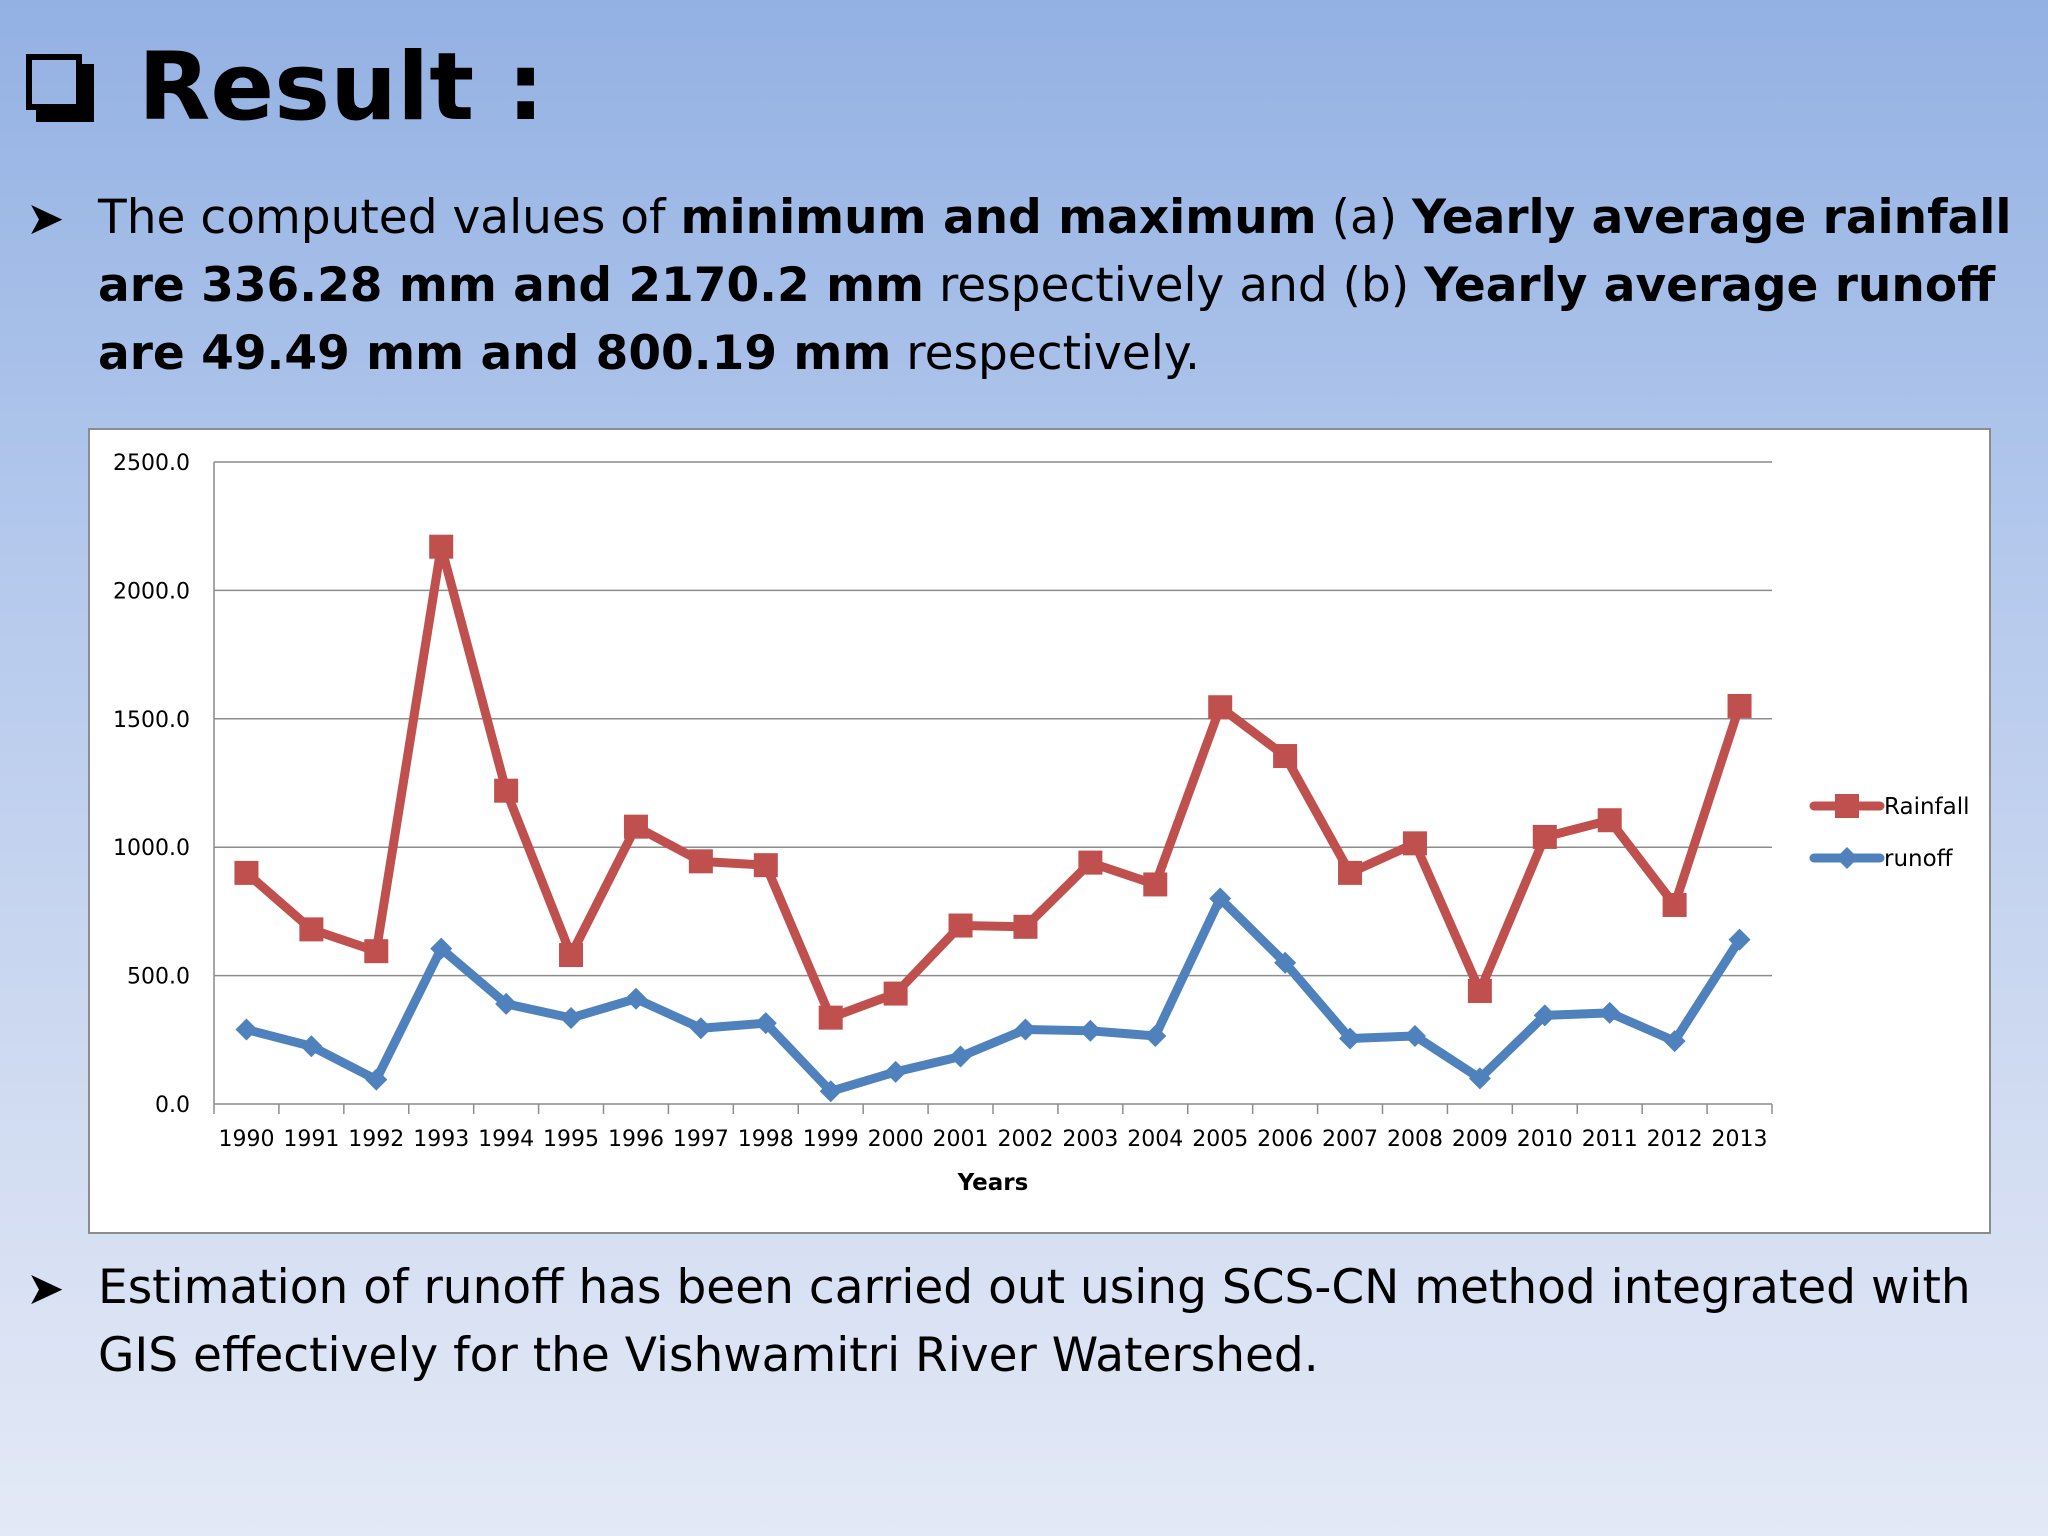 This screenshot has width=2048, height=1536. What do you see at coordinates (341, 87) in the screenshot?
I see `slide-title: Result :` at bounding box center [341, 87].